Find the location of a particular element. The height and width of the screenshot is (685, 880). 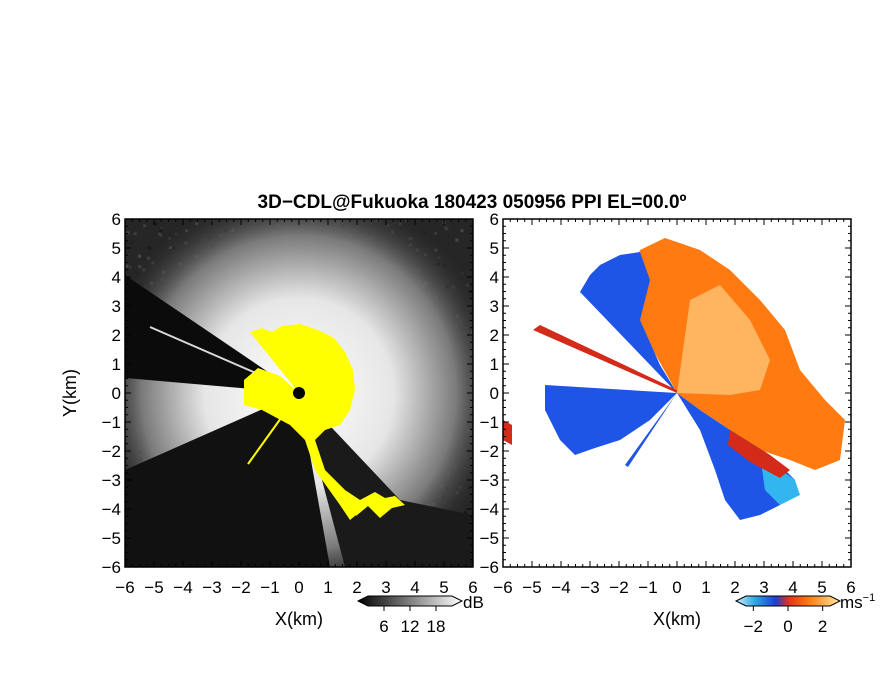

colorbar-tick-label: 18 is located at coordinates (436, 626).